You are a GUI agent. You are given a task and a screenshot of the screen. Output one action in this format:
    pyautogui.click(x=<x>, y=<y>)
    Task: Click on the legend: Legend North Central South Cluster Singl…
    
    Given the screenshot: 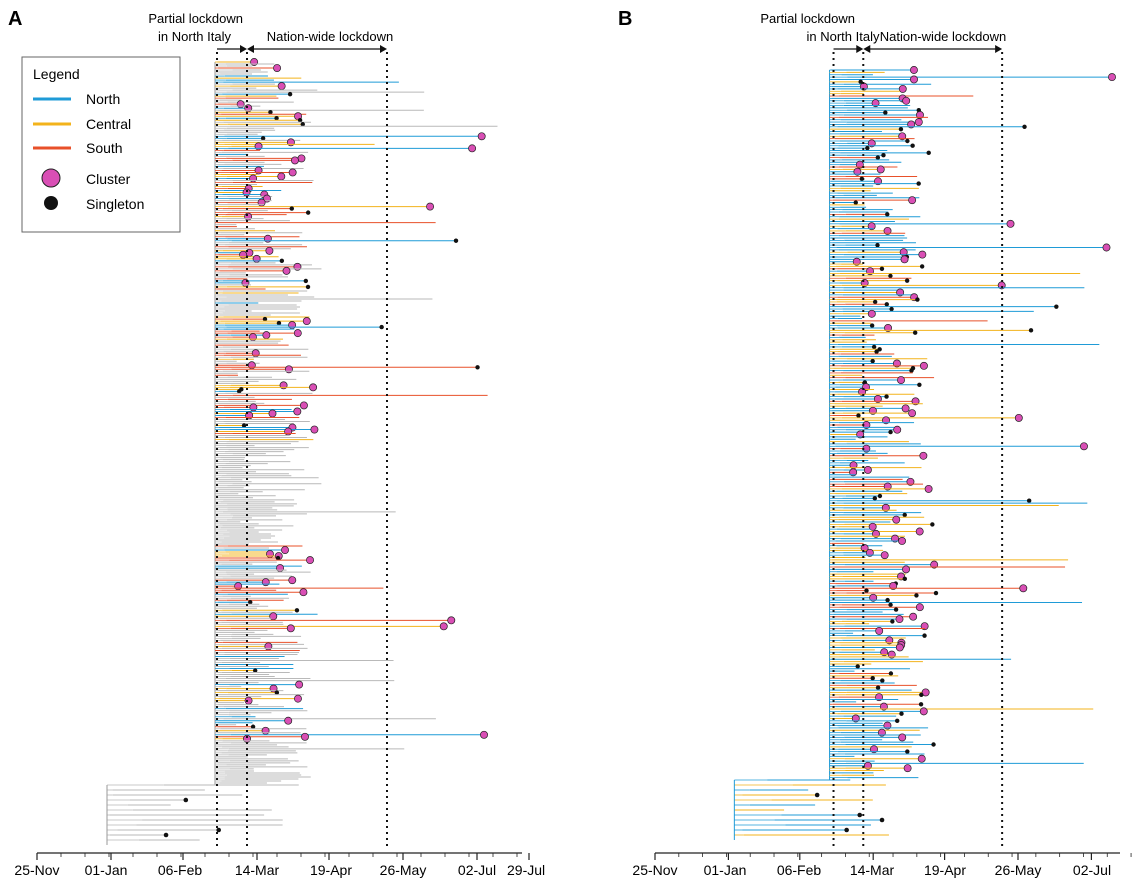 What is the action you would take?
    pyautogui.click(x=101, y=144)
    